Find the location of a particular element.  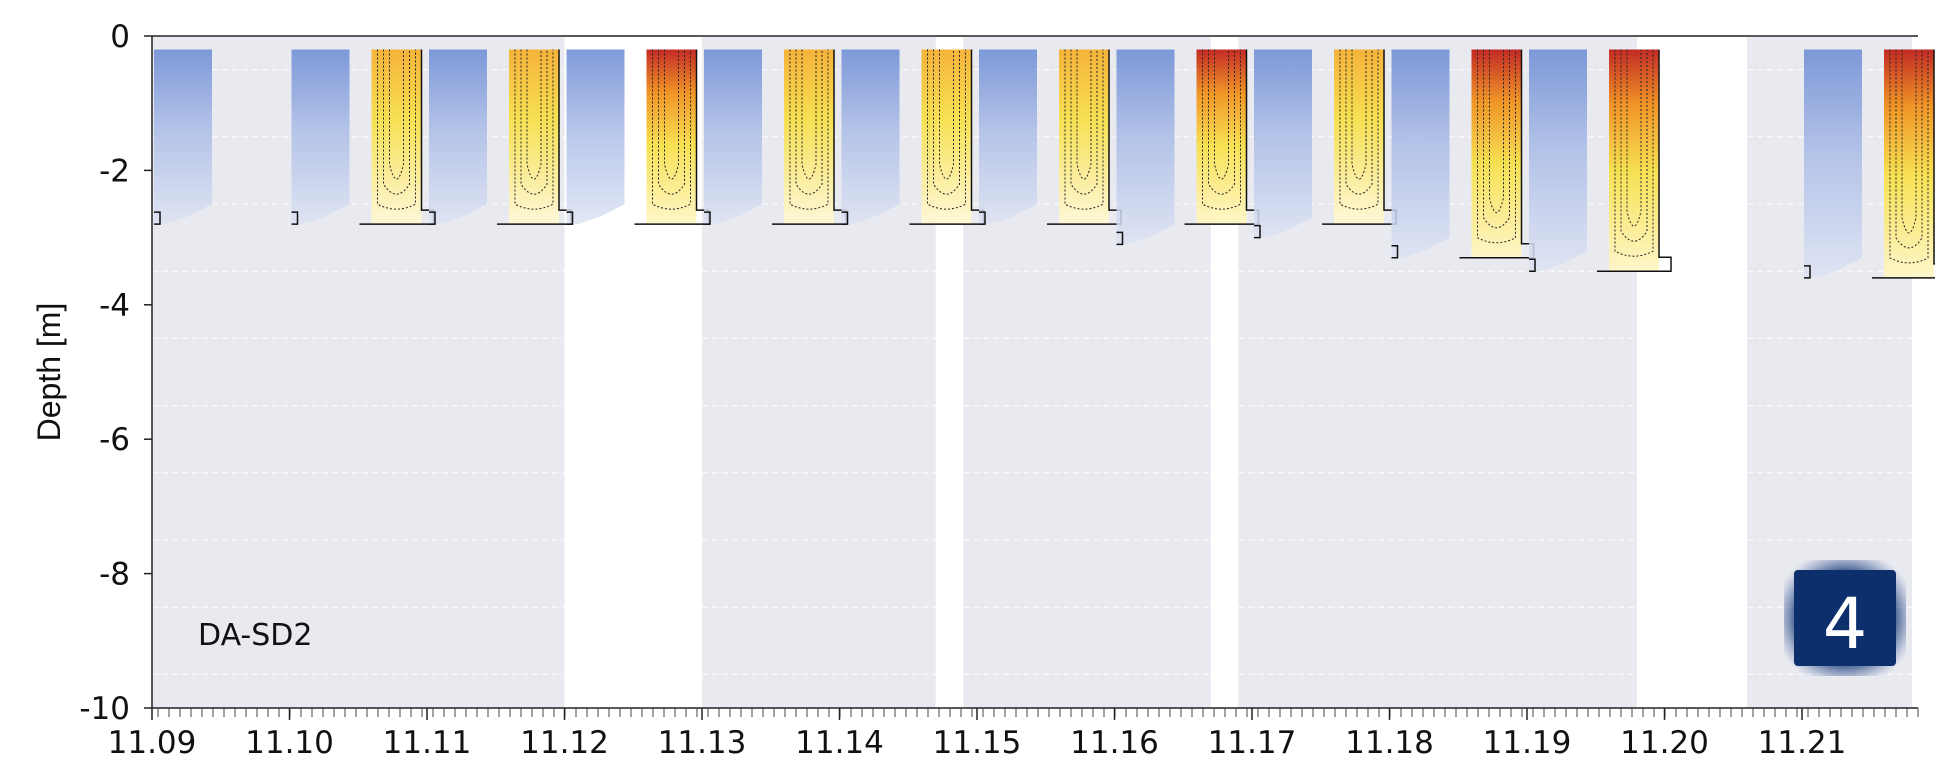

y-tick-label: -8 is located at coordinates (114, 575).